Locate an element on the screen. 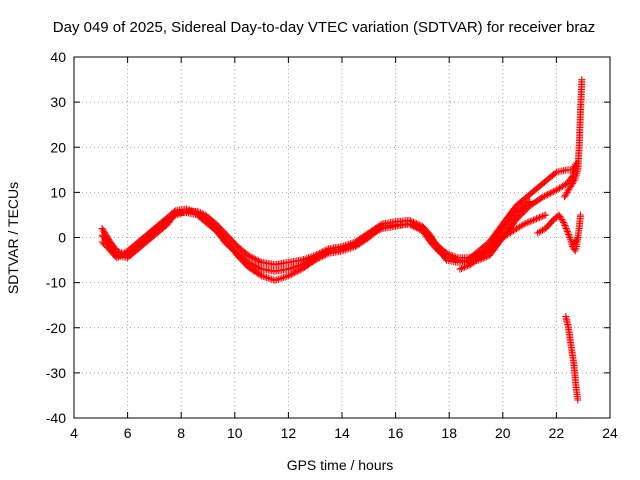  x-tick-label: 20 is located at coordinates (503, 433).